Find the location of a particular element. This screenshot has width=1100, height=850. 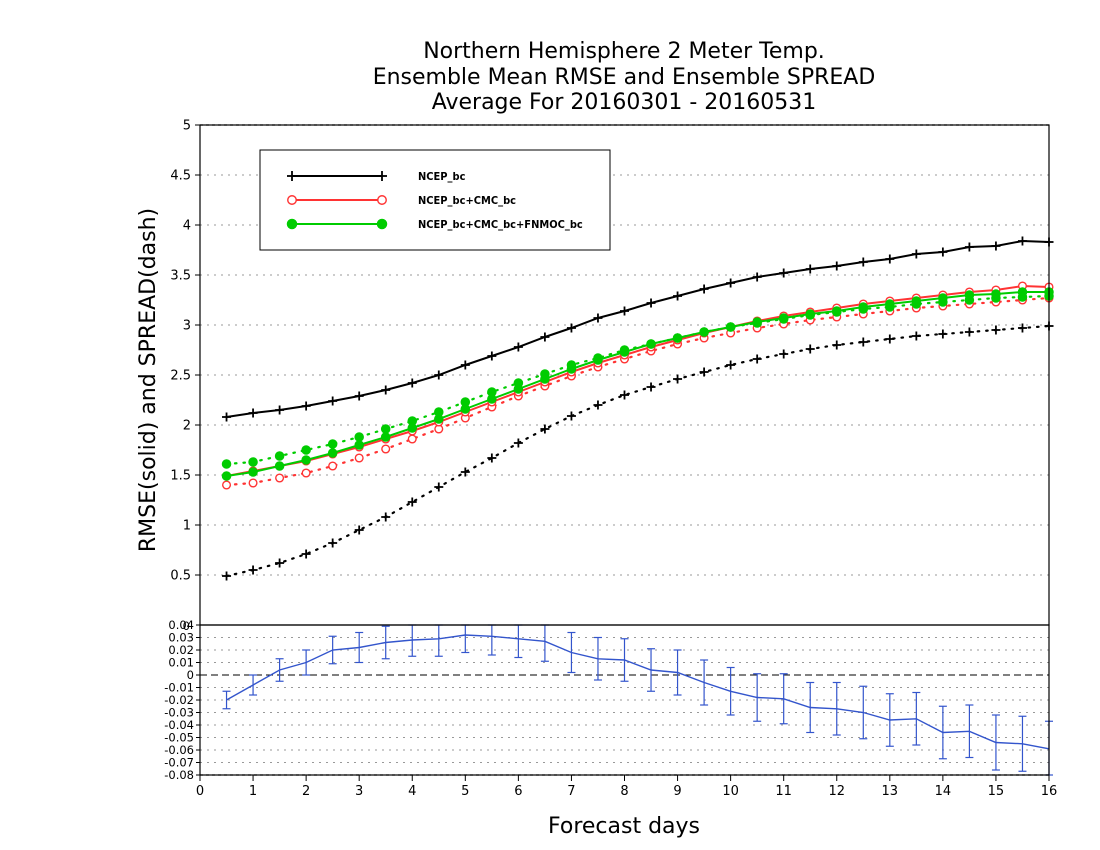

main-y-tick-label: 0.5 is located at coordinates (180, 576).